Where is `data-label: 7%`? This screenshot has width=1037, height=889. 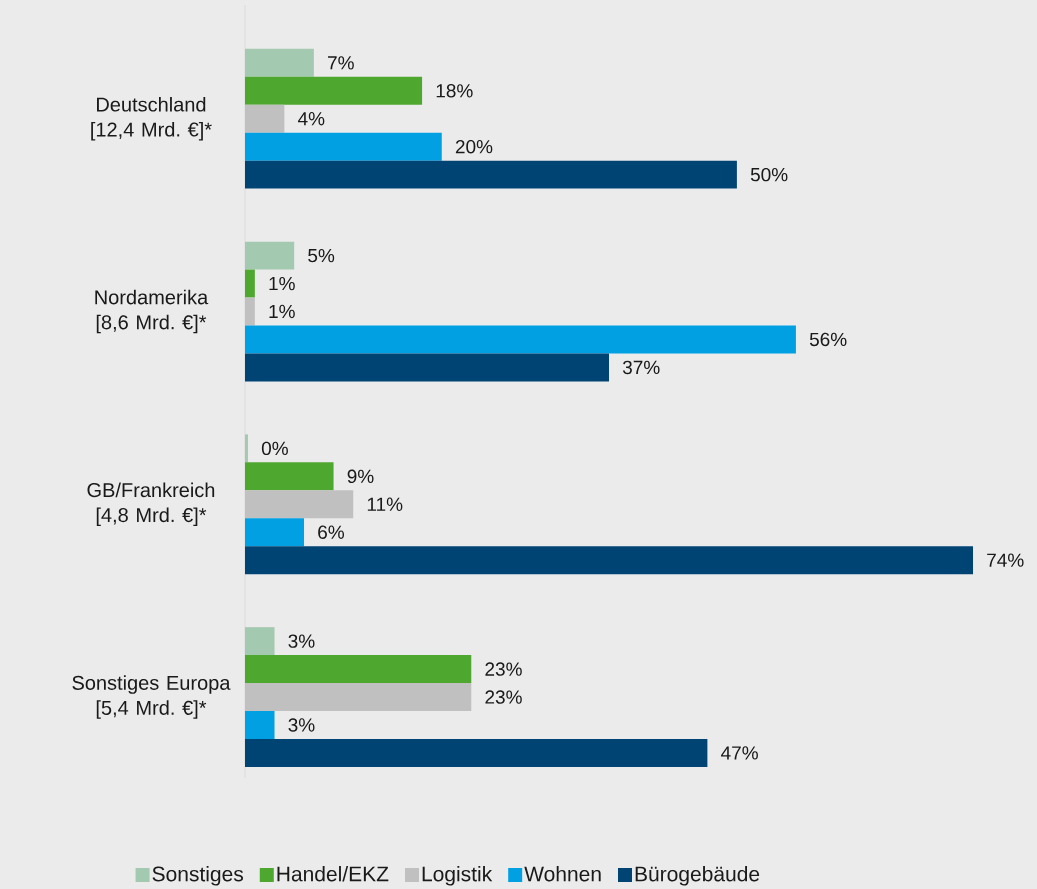 data-label: 7% is located at coordinates (341, 63).